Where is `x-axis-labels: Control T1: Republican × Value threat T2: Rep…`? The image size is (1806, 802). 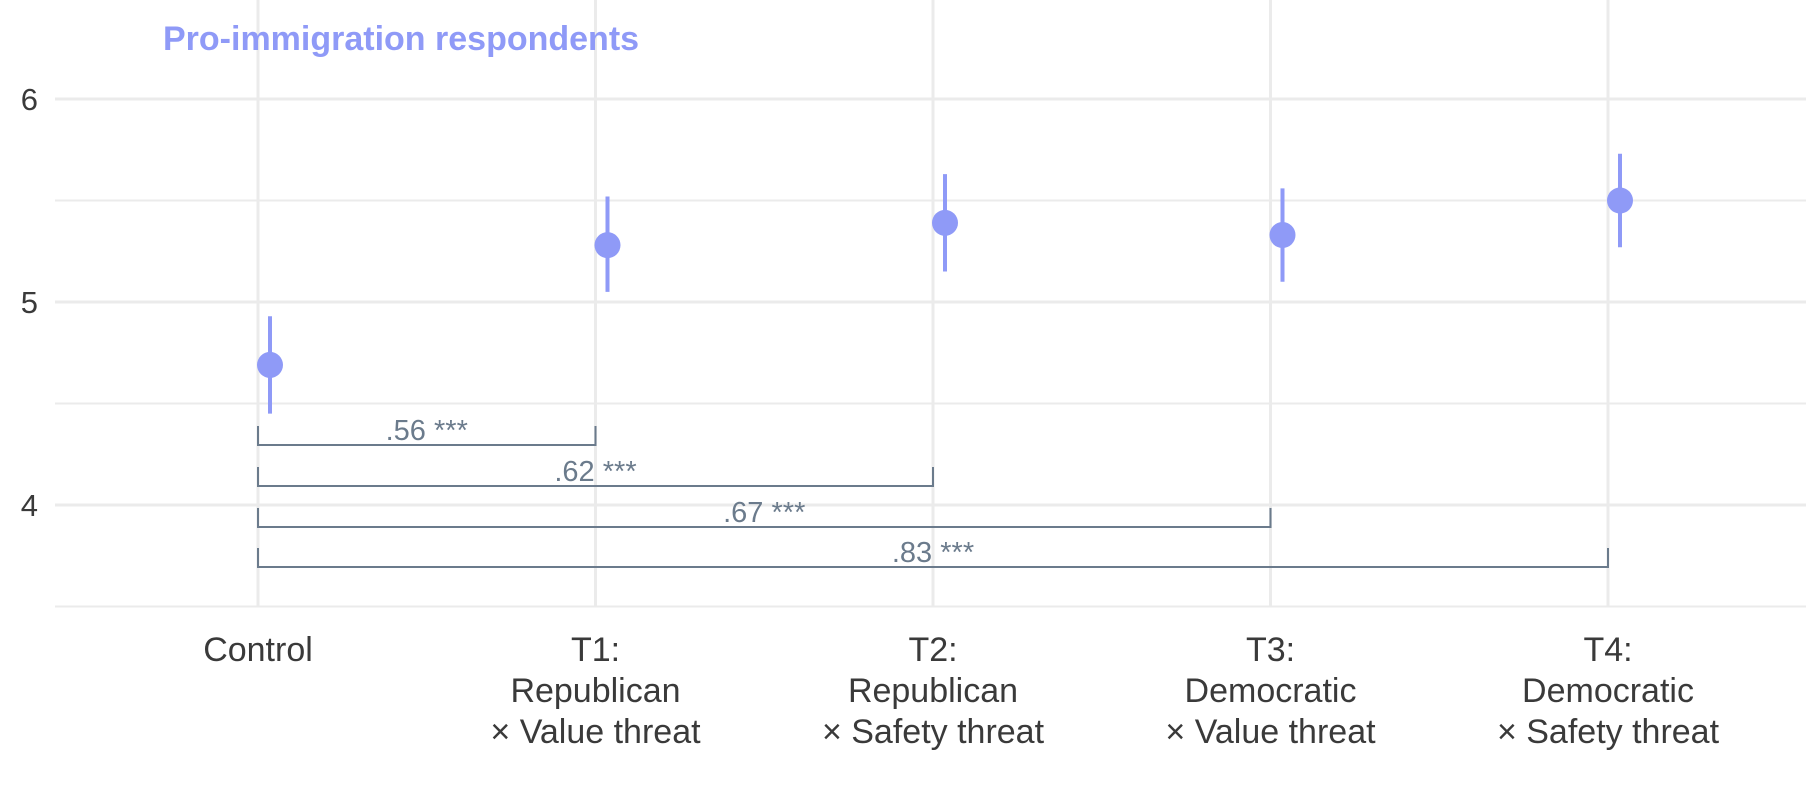
x-axis-labels: Control T1: Republican × Value threat T2: Rep… is located at coordinates (961, 691).